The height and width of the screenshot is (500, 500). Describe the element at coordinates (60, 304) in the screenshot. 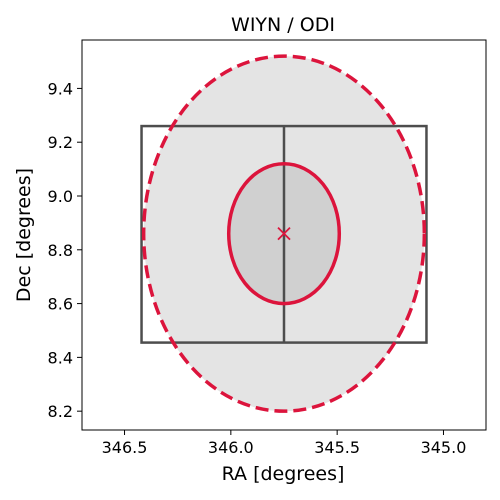

I see `y-tick-label: 8.6` at that location.